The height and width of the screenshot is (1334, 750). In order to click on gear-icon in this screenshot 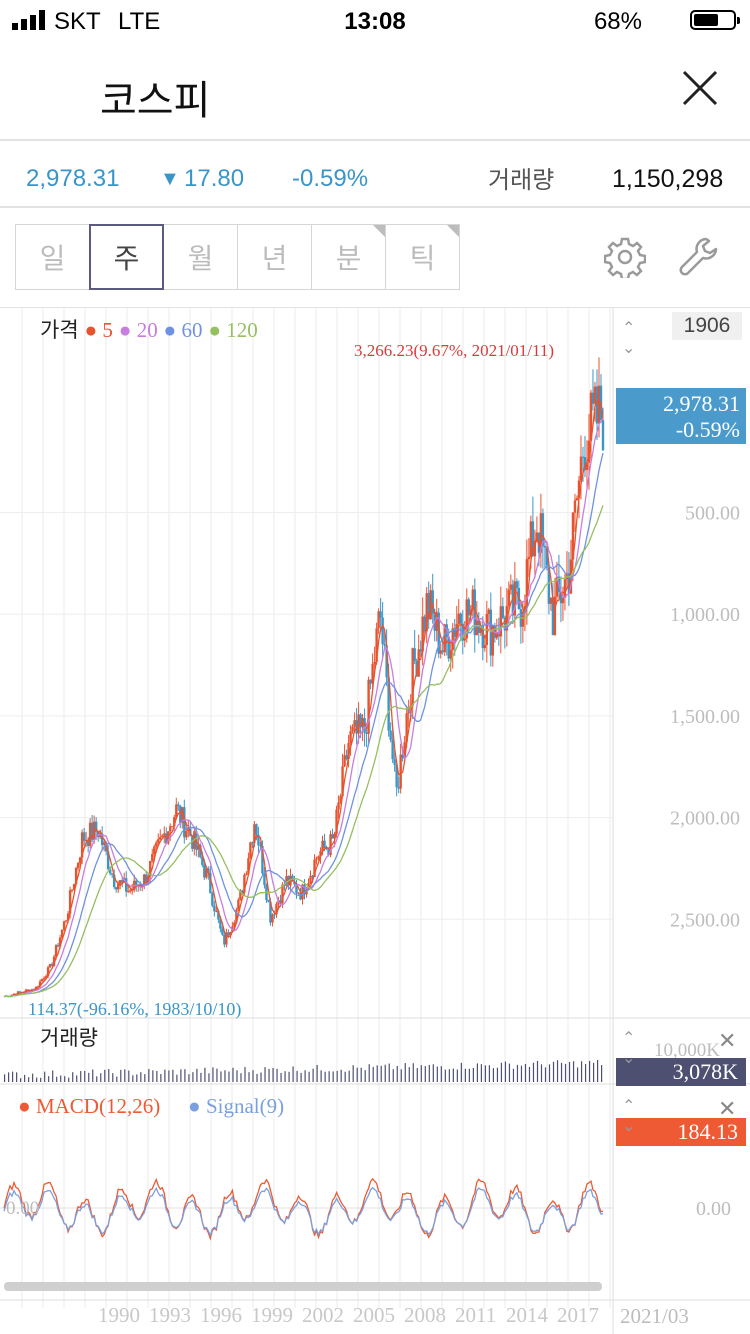, I will do `click(625, 257)`.